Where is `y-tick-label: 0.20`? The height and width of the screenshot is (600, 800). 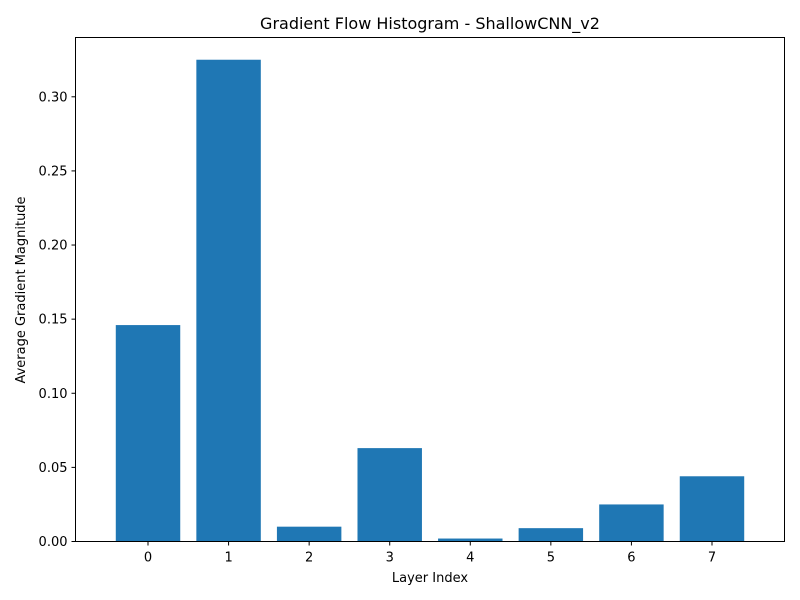
y-tick-label: 0.20 is located at coordinates (53, 246).